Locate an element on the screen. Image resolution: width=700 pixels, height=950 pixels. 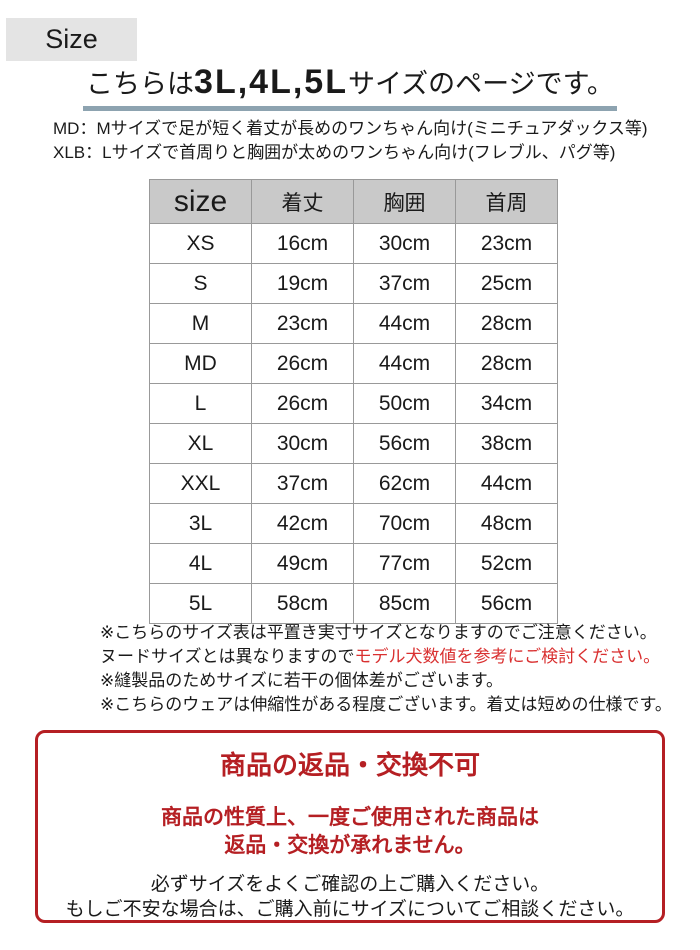
table-cell: 70cm is located at coordinates (404, 523).